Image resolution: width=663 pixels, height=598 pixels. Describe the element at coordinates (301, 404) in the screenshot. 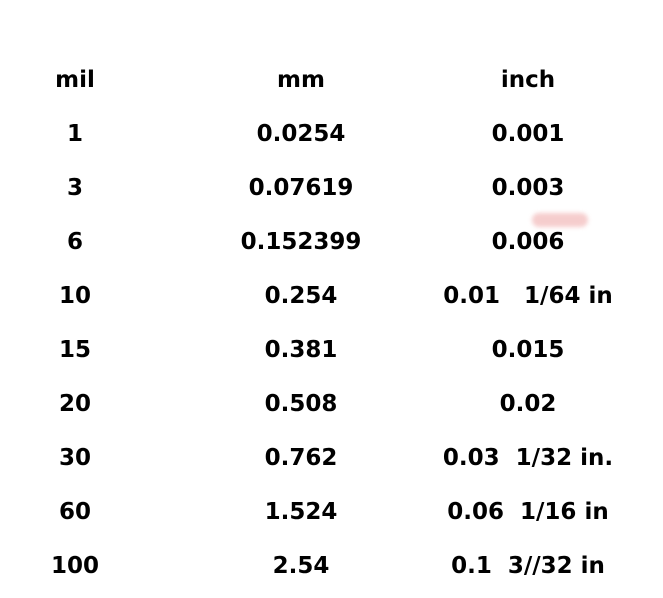

I see `table-cell-mm: 0.508` at that location.